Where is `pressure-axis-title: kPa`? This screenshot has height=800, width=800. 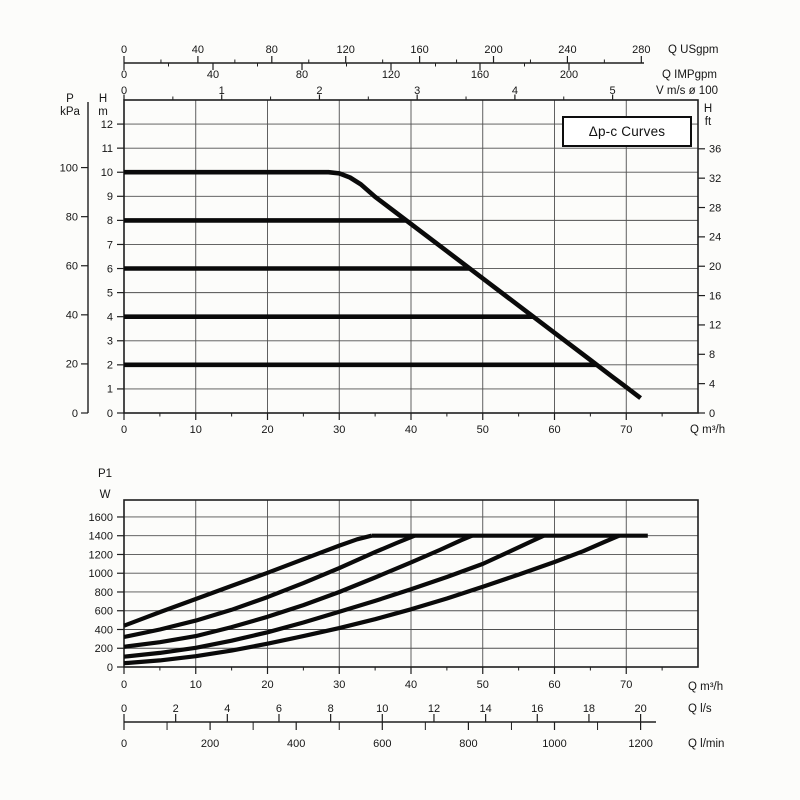
pressure-axis-title: kPa is located at coordinates (70, 112).